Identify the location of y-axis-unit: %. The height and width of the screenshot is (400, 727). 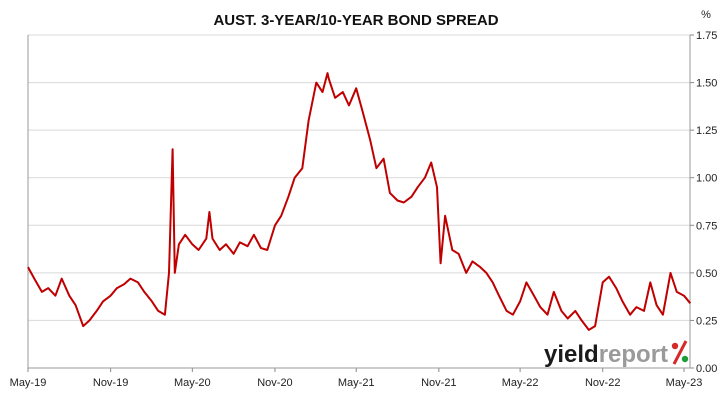
(706, 15).